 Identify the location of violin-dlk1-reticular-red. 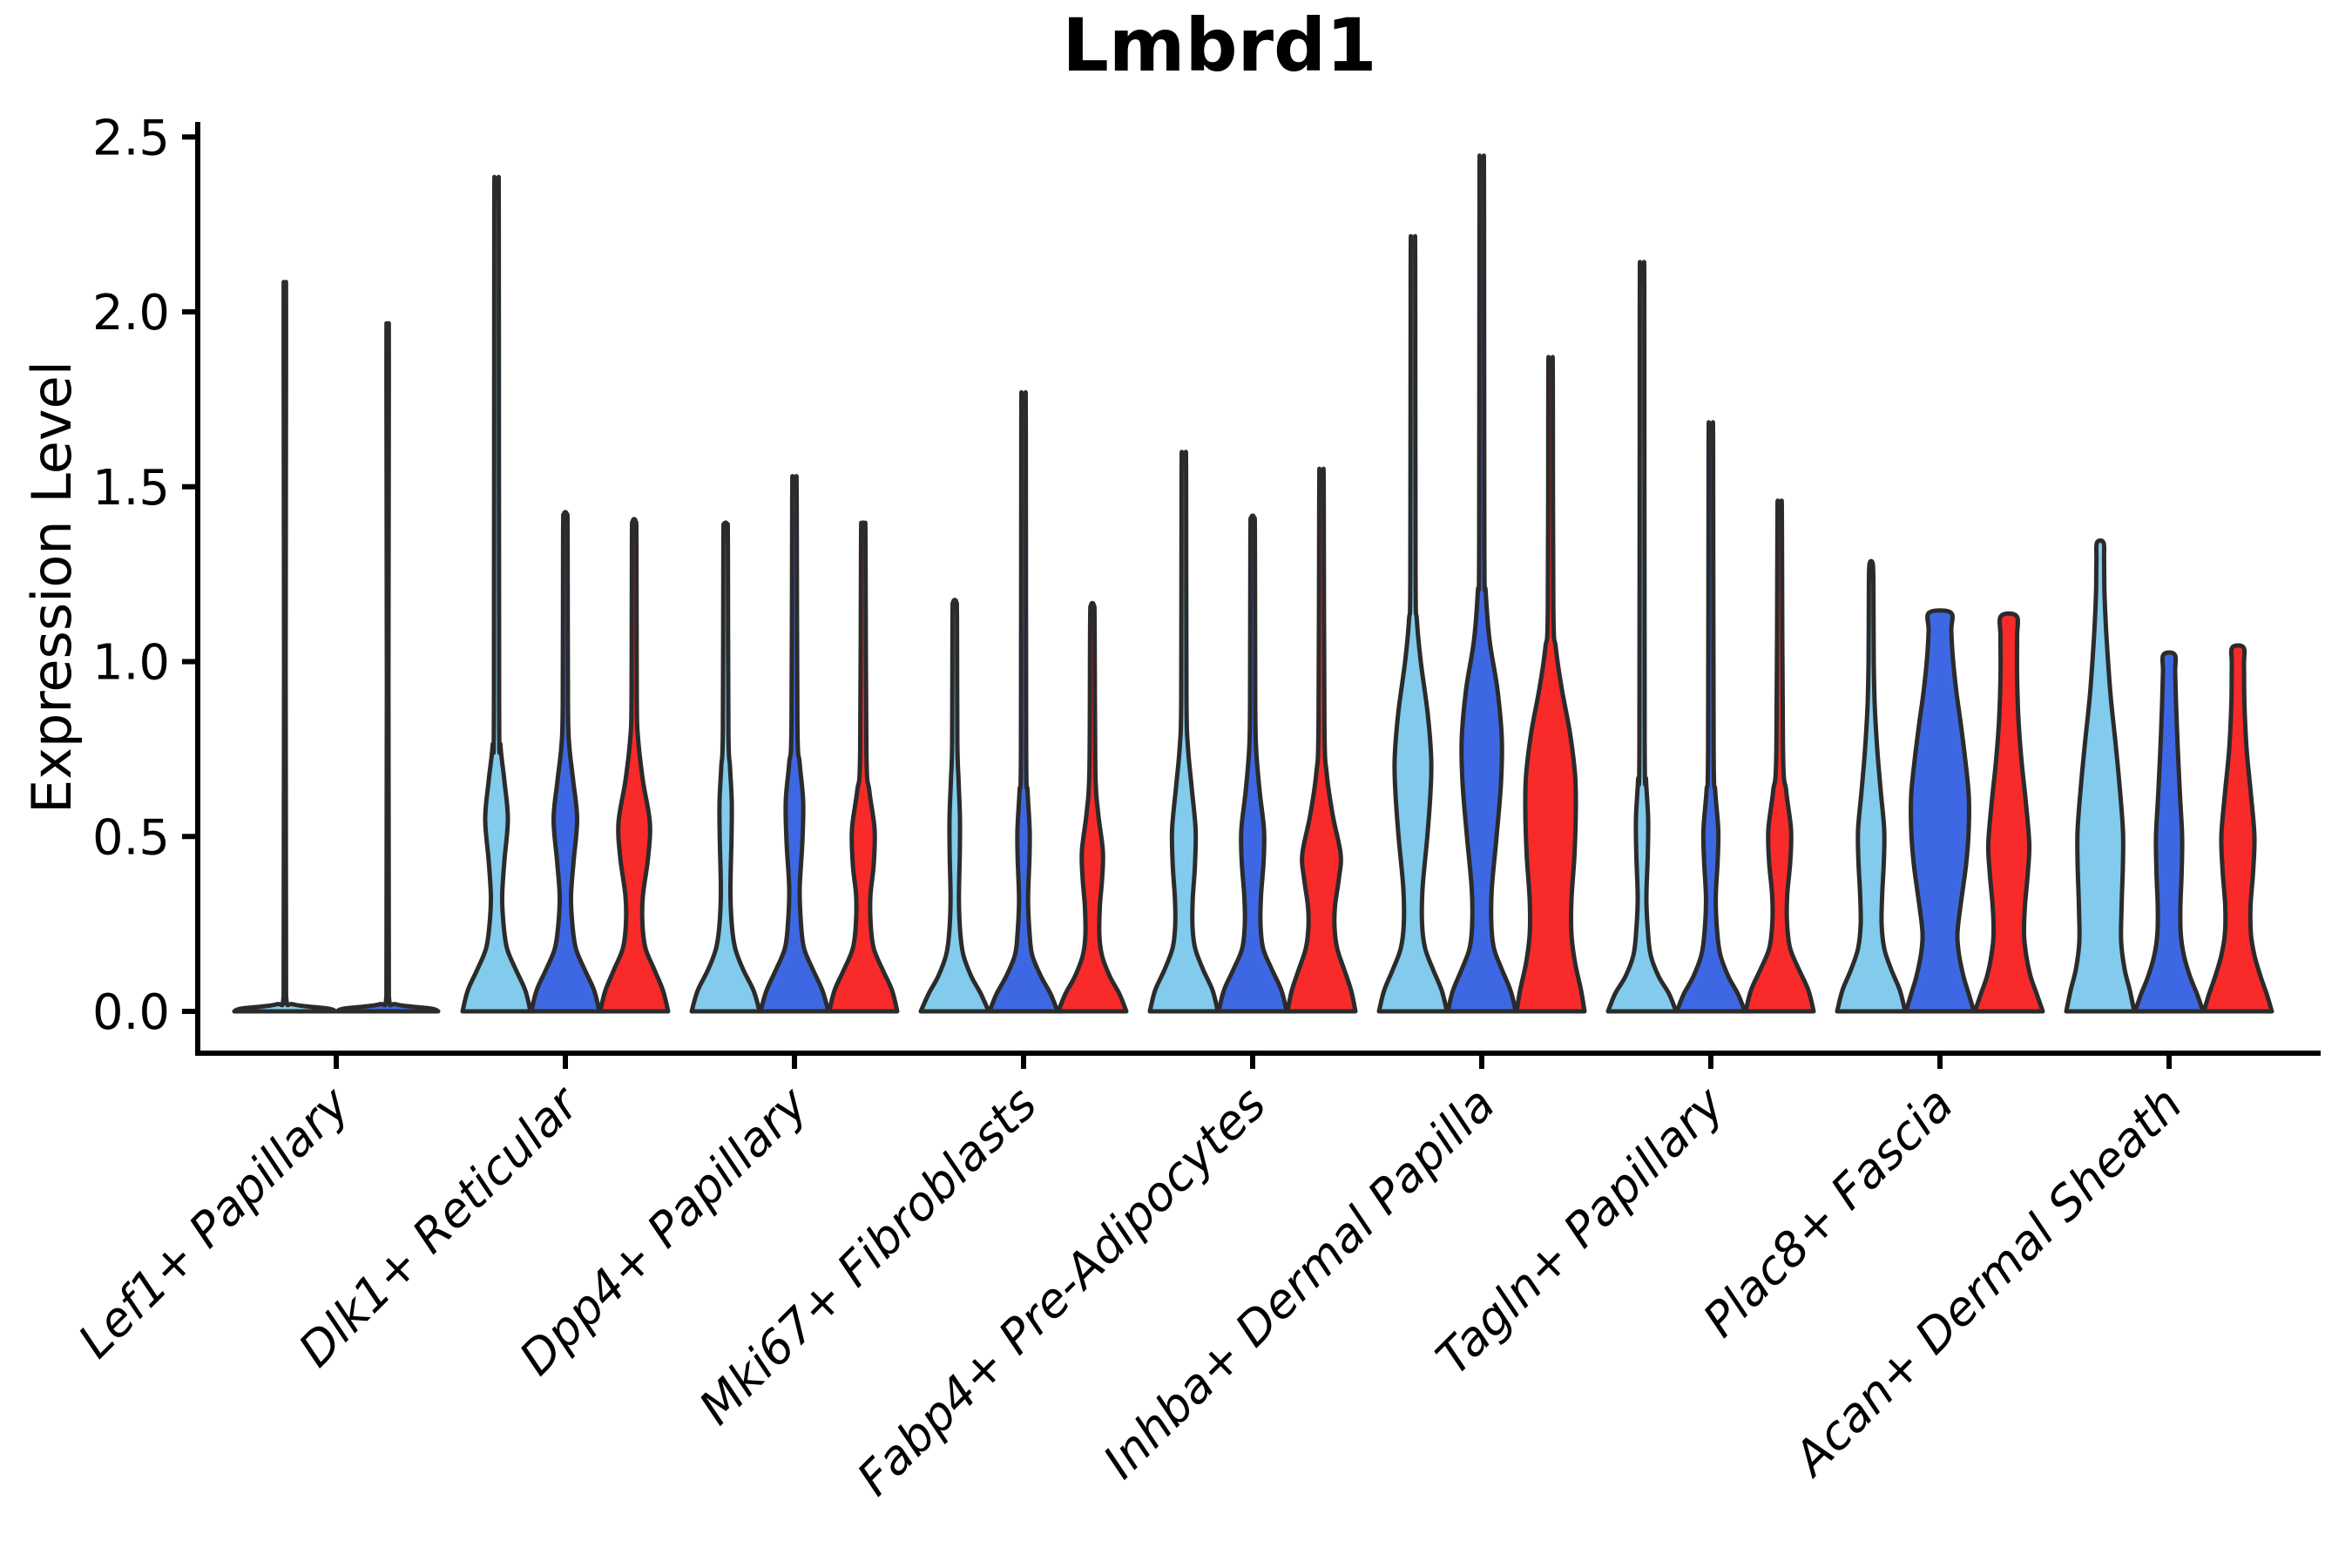
(634, 766).